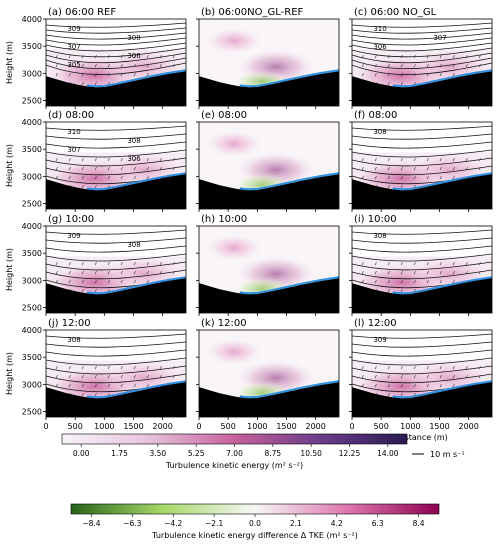  What do you see at coordinates (272, 453) in the screenshot?
I see `colorbar-tick-label: 8.75` at bounding box center [272, 453].